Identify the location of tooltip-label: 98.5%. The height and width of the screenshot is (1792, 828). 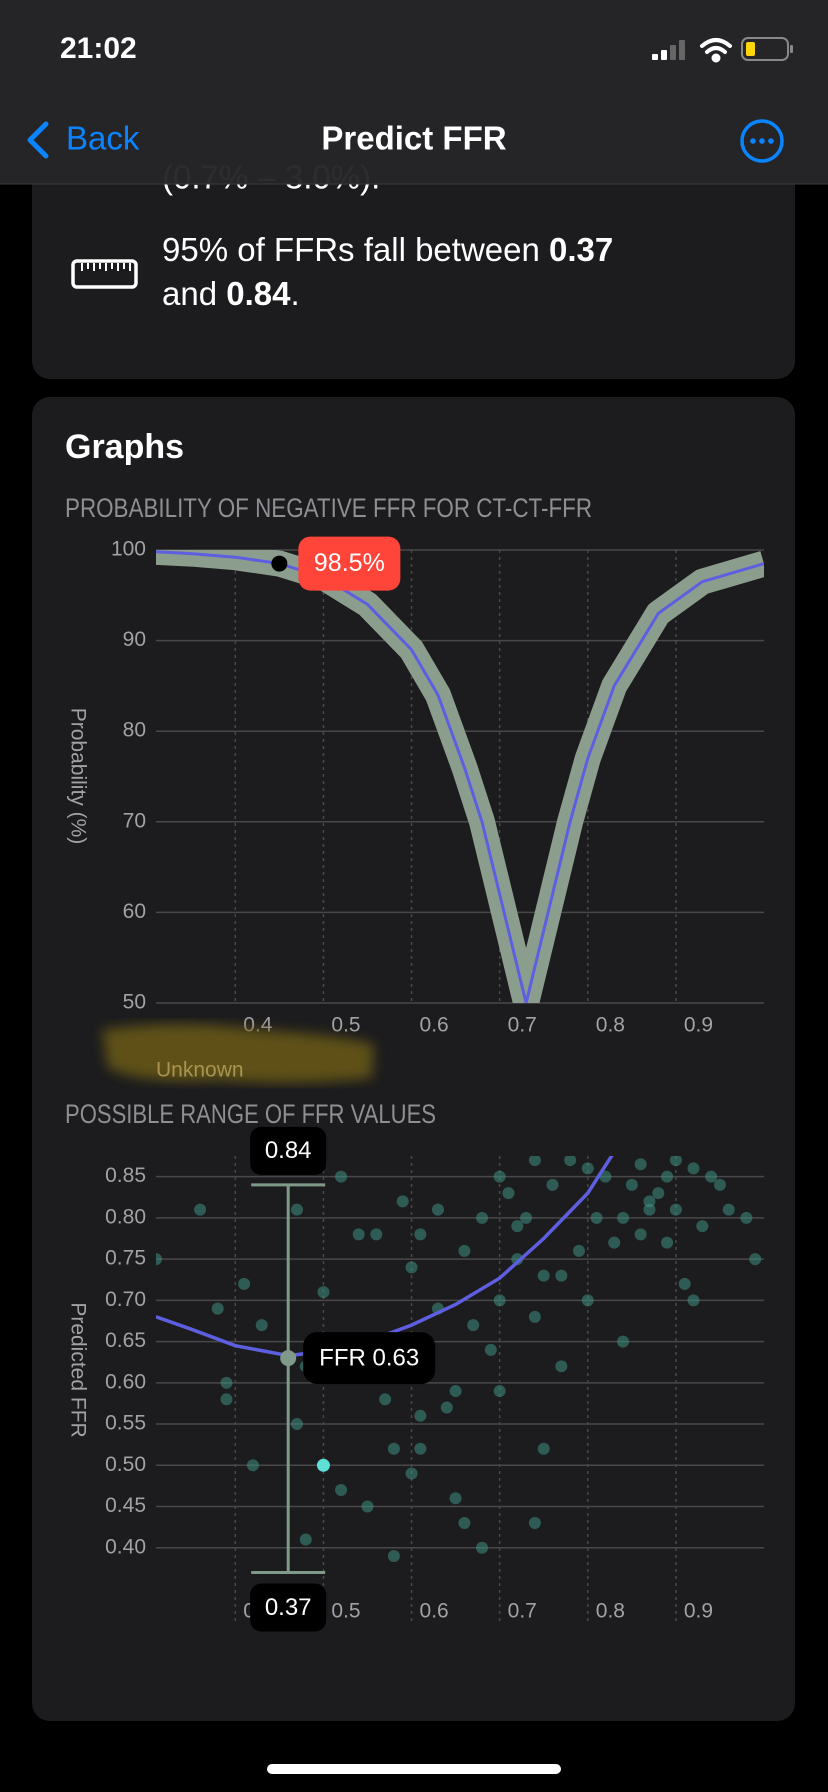
(349, 563).